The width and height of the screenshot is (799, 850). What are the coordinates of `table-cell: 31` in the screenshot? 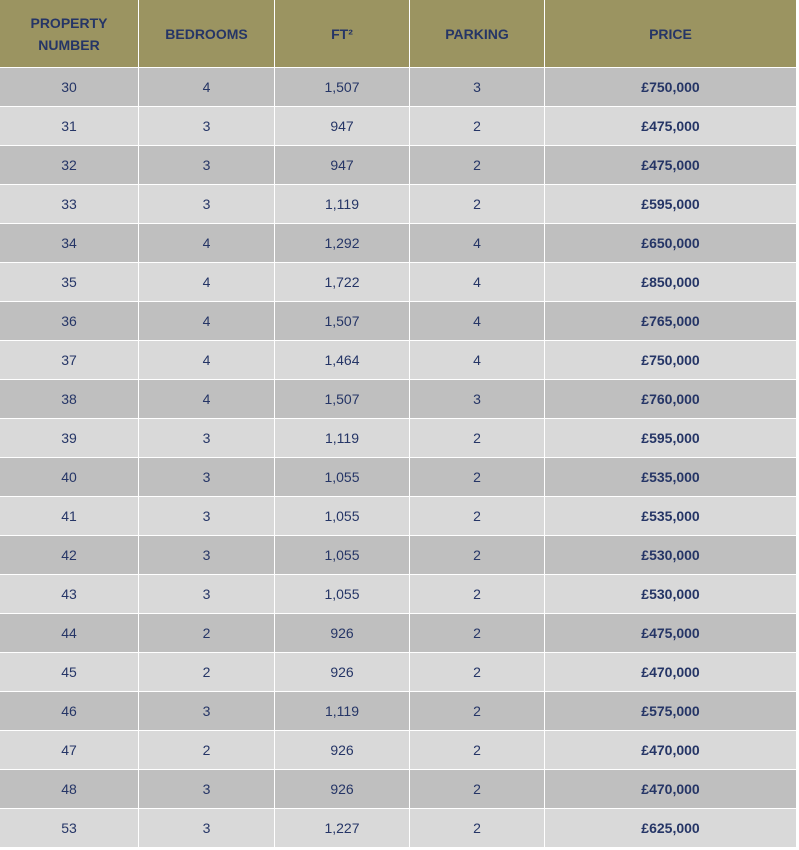 It's located at (69, 126).